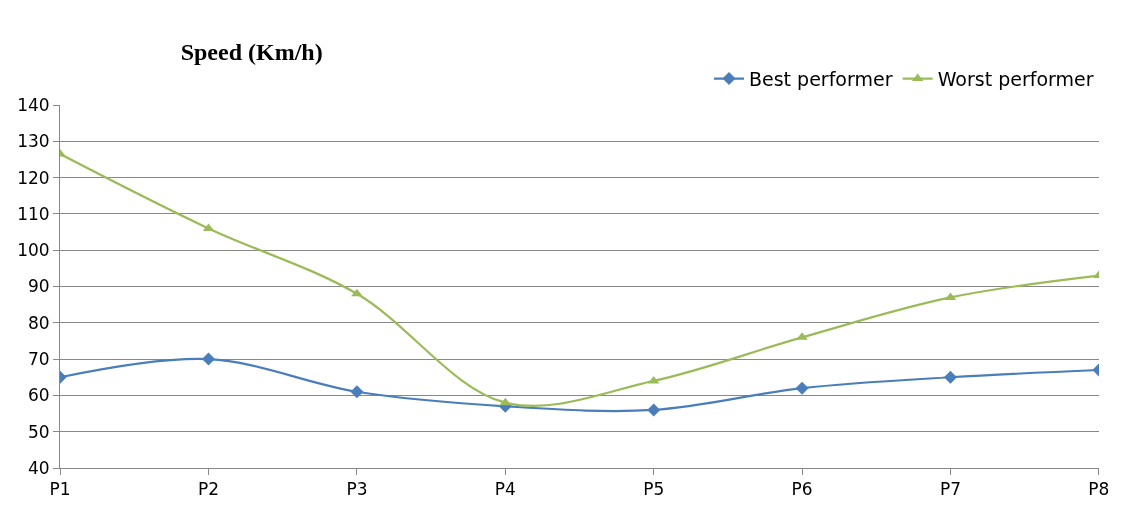 Image resolution: width=1129 pixels, height=513 pixels. I want to click on y-tick-label: 40, so click(38, 467).